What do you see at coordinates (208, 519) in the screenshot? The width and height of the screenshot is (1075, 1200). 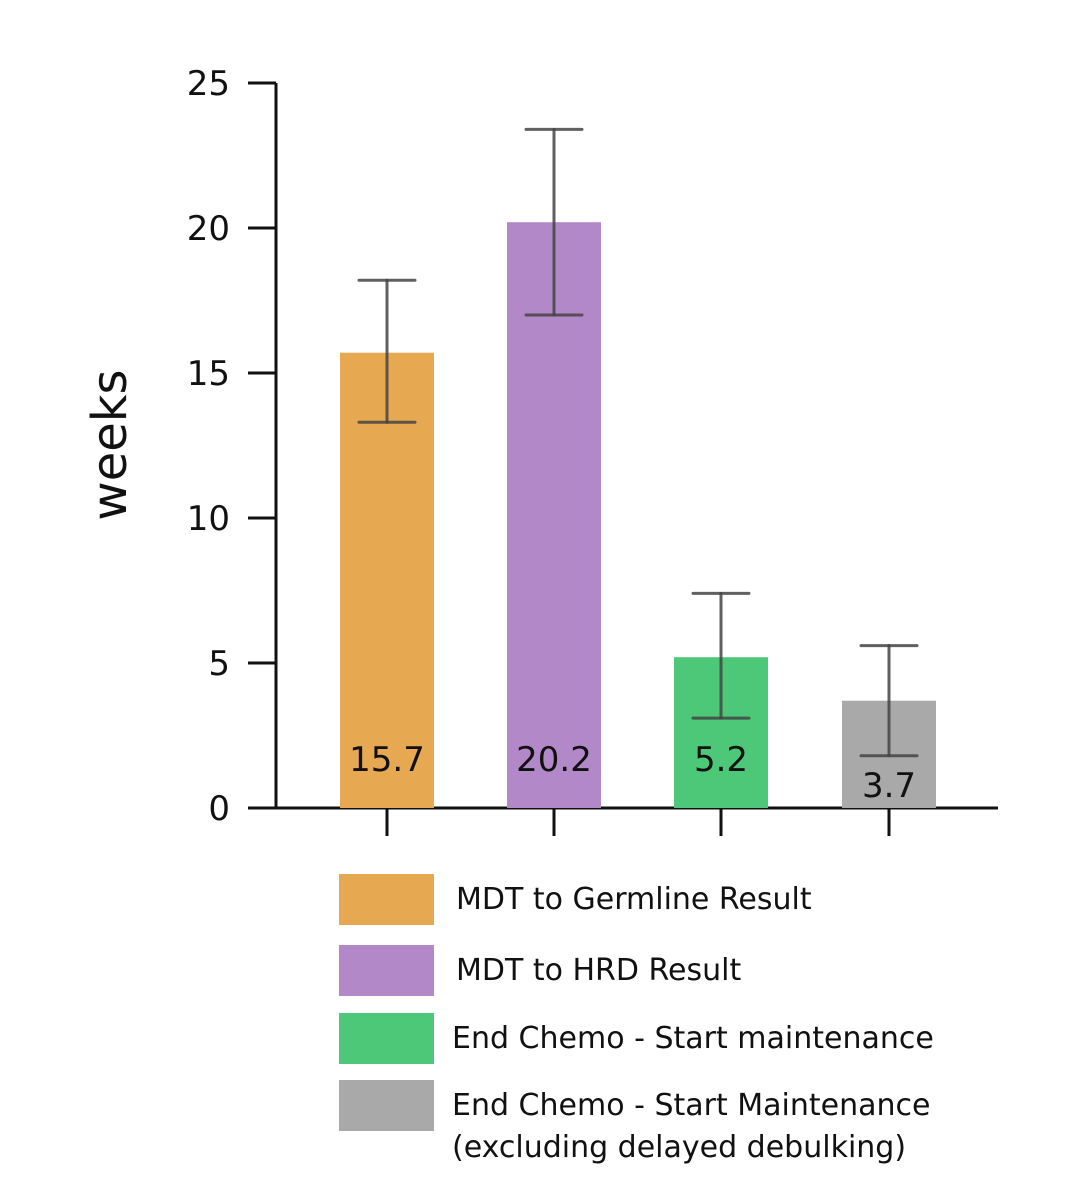 I see `y-tick-label: 10` at bounding box center [208, 519].